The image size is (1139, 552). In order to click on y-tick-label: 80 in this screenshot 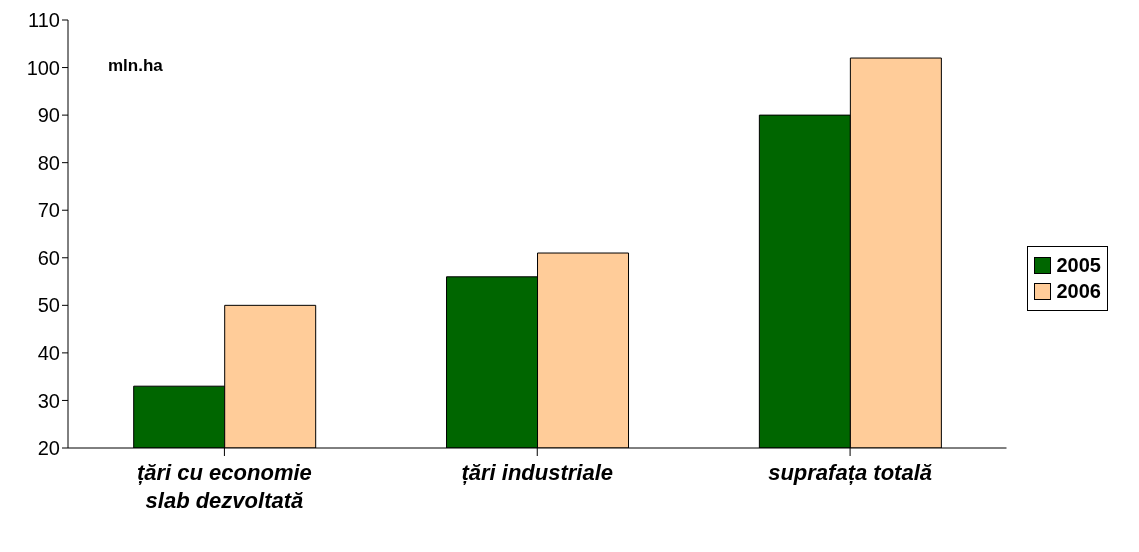, I will do `click(48, 162)`.